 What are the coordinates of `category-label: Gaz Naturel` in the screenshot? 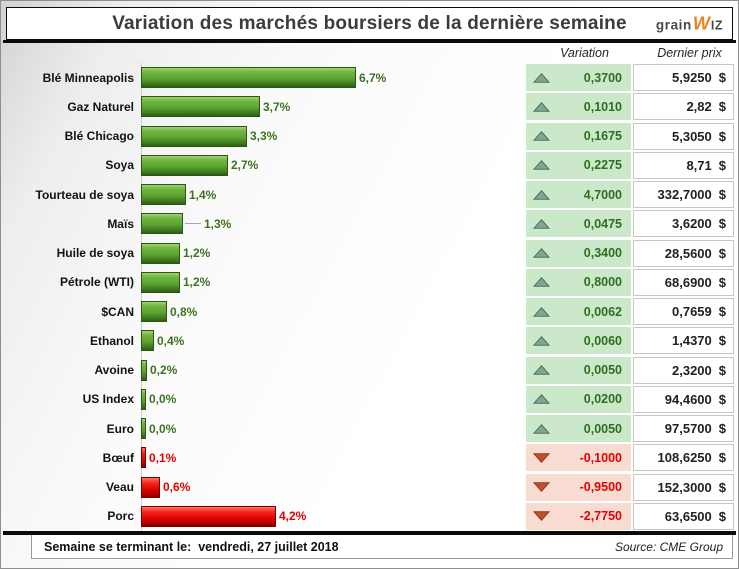 It's located at (100, 106).